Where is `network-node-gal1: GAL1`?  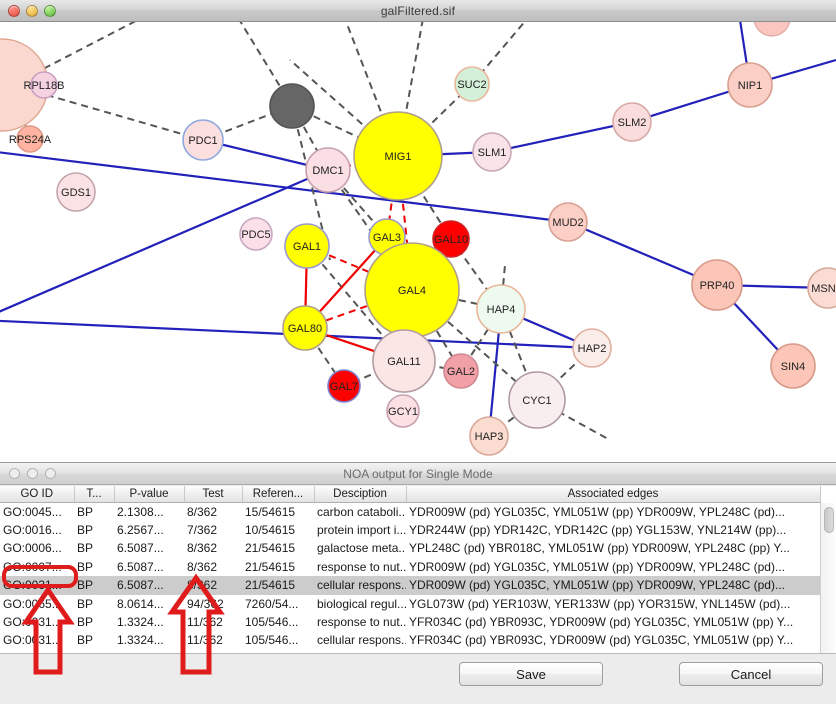 network-node-gal1: GAL1 is located at coordinates (307, 246).